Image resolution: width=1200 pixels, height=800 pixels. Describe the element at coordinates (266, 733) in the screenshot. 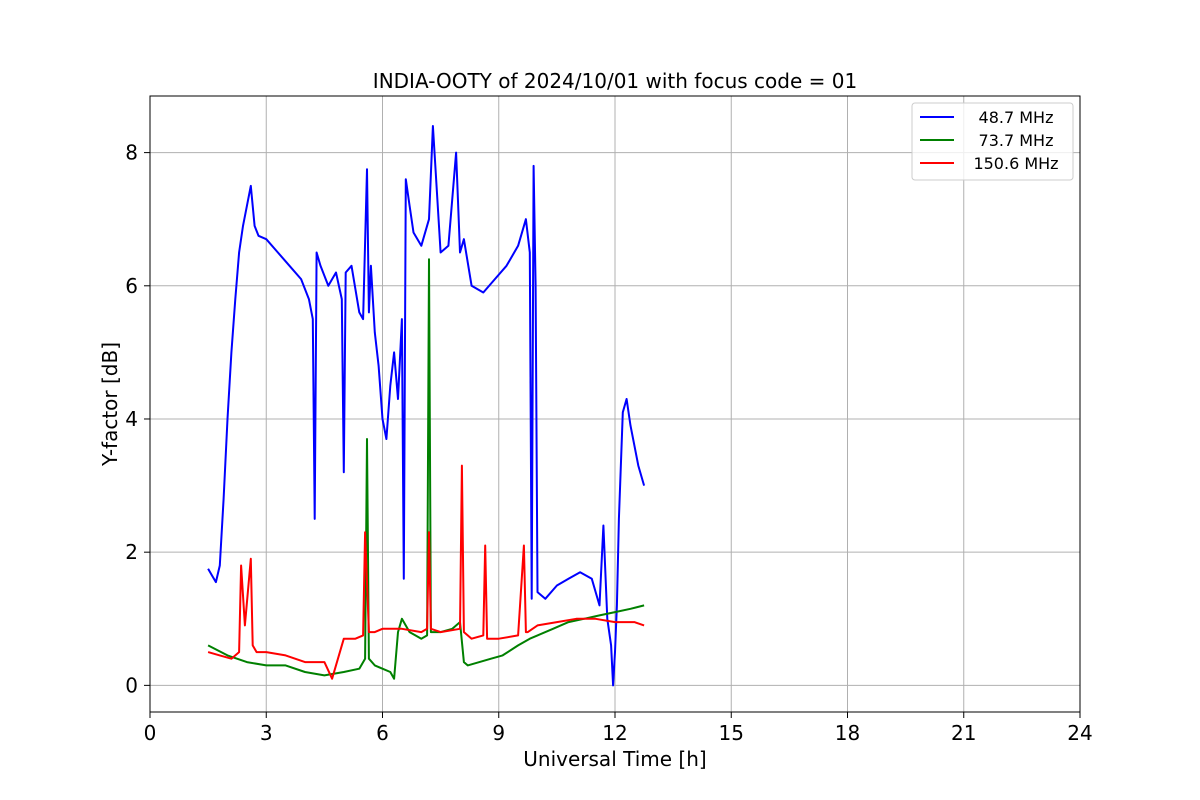

I see `x-tick-label: 3` at that location.